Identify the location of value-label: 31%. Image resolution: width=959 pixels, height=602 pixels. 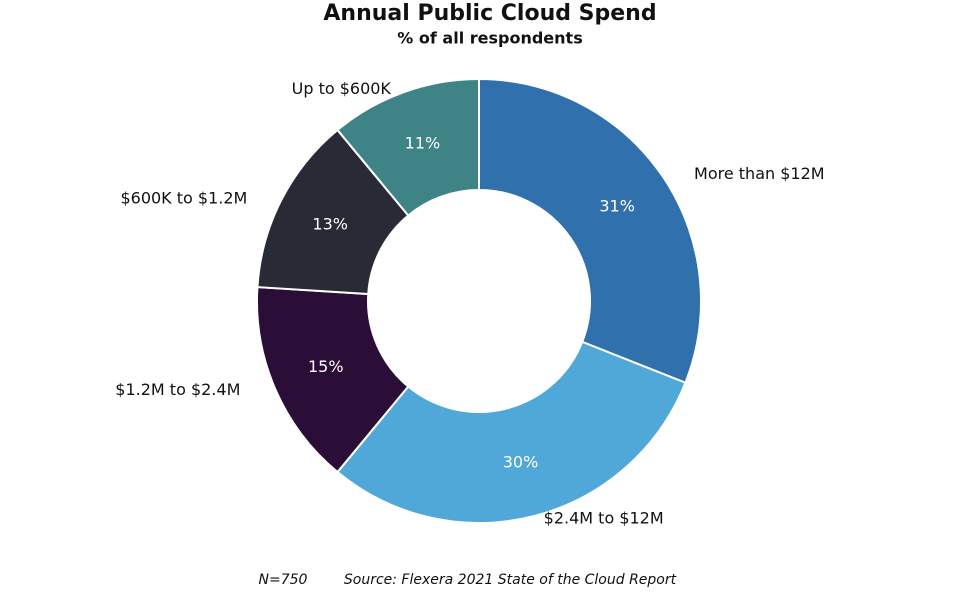
(617, 206).